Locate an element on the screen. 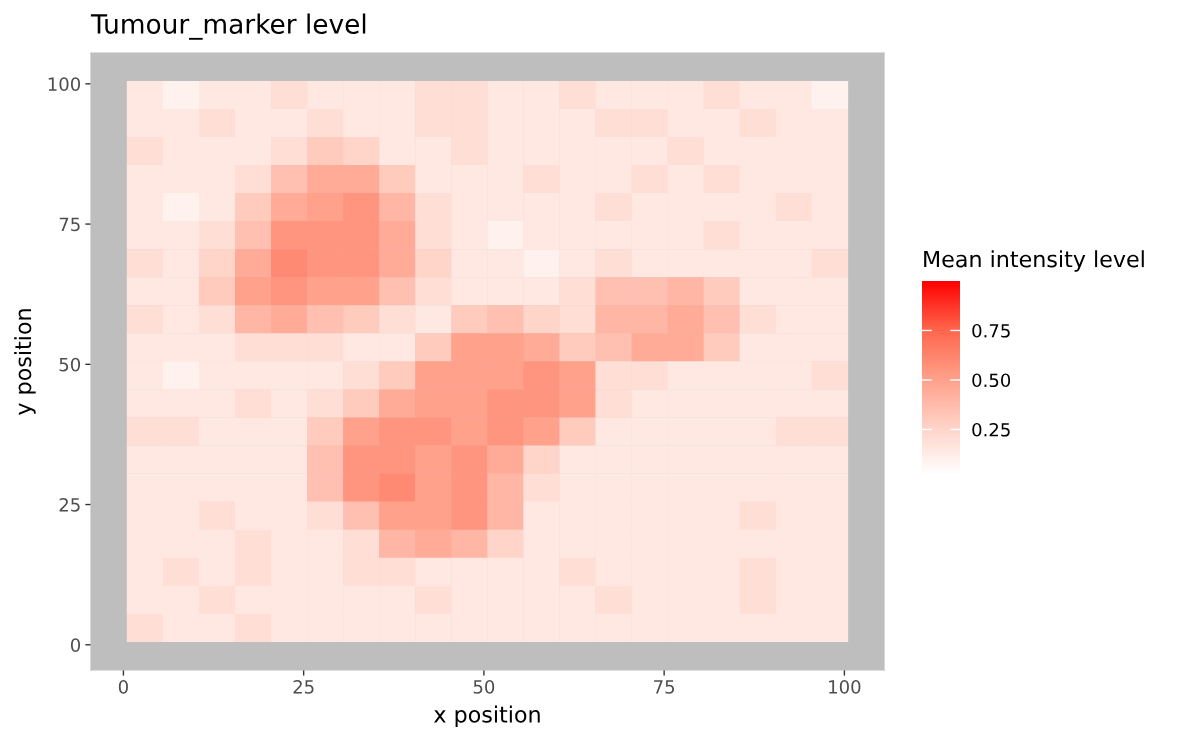 This screenshot has height=742, width=1200. y-tick-label: 25 is located at coordinates (69, 505).